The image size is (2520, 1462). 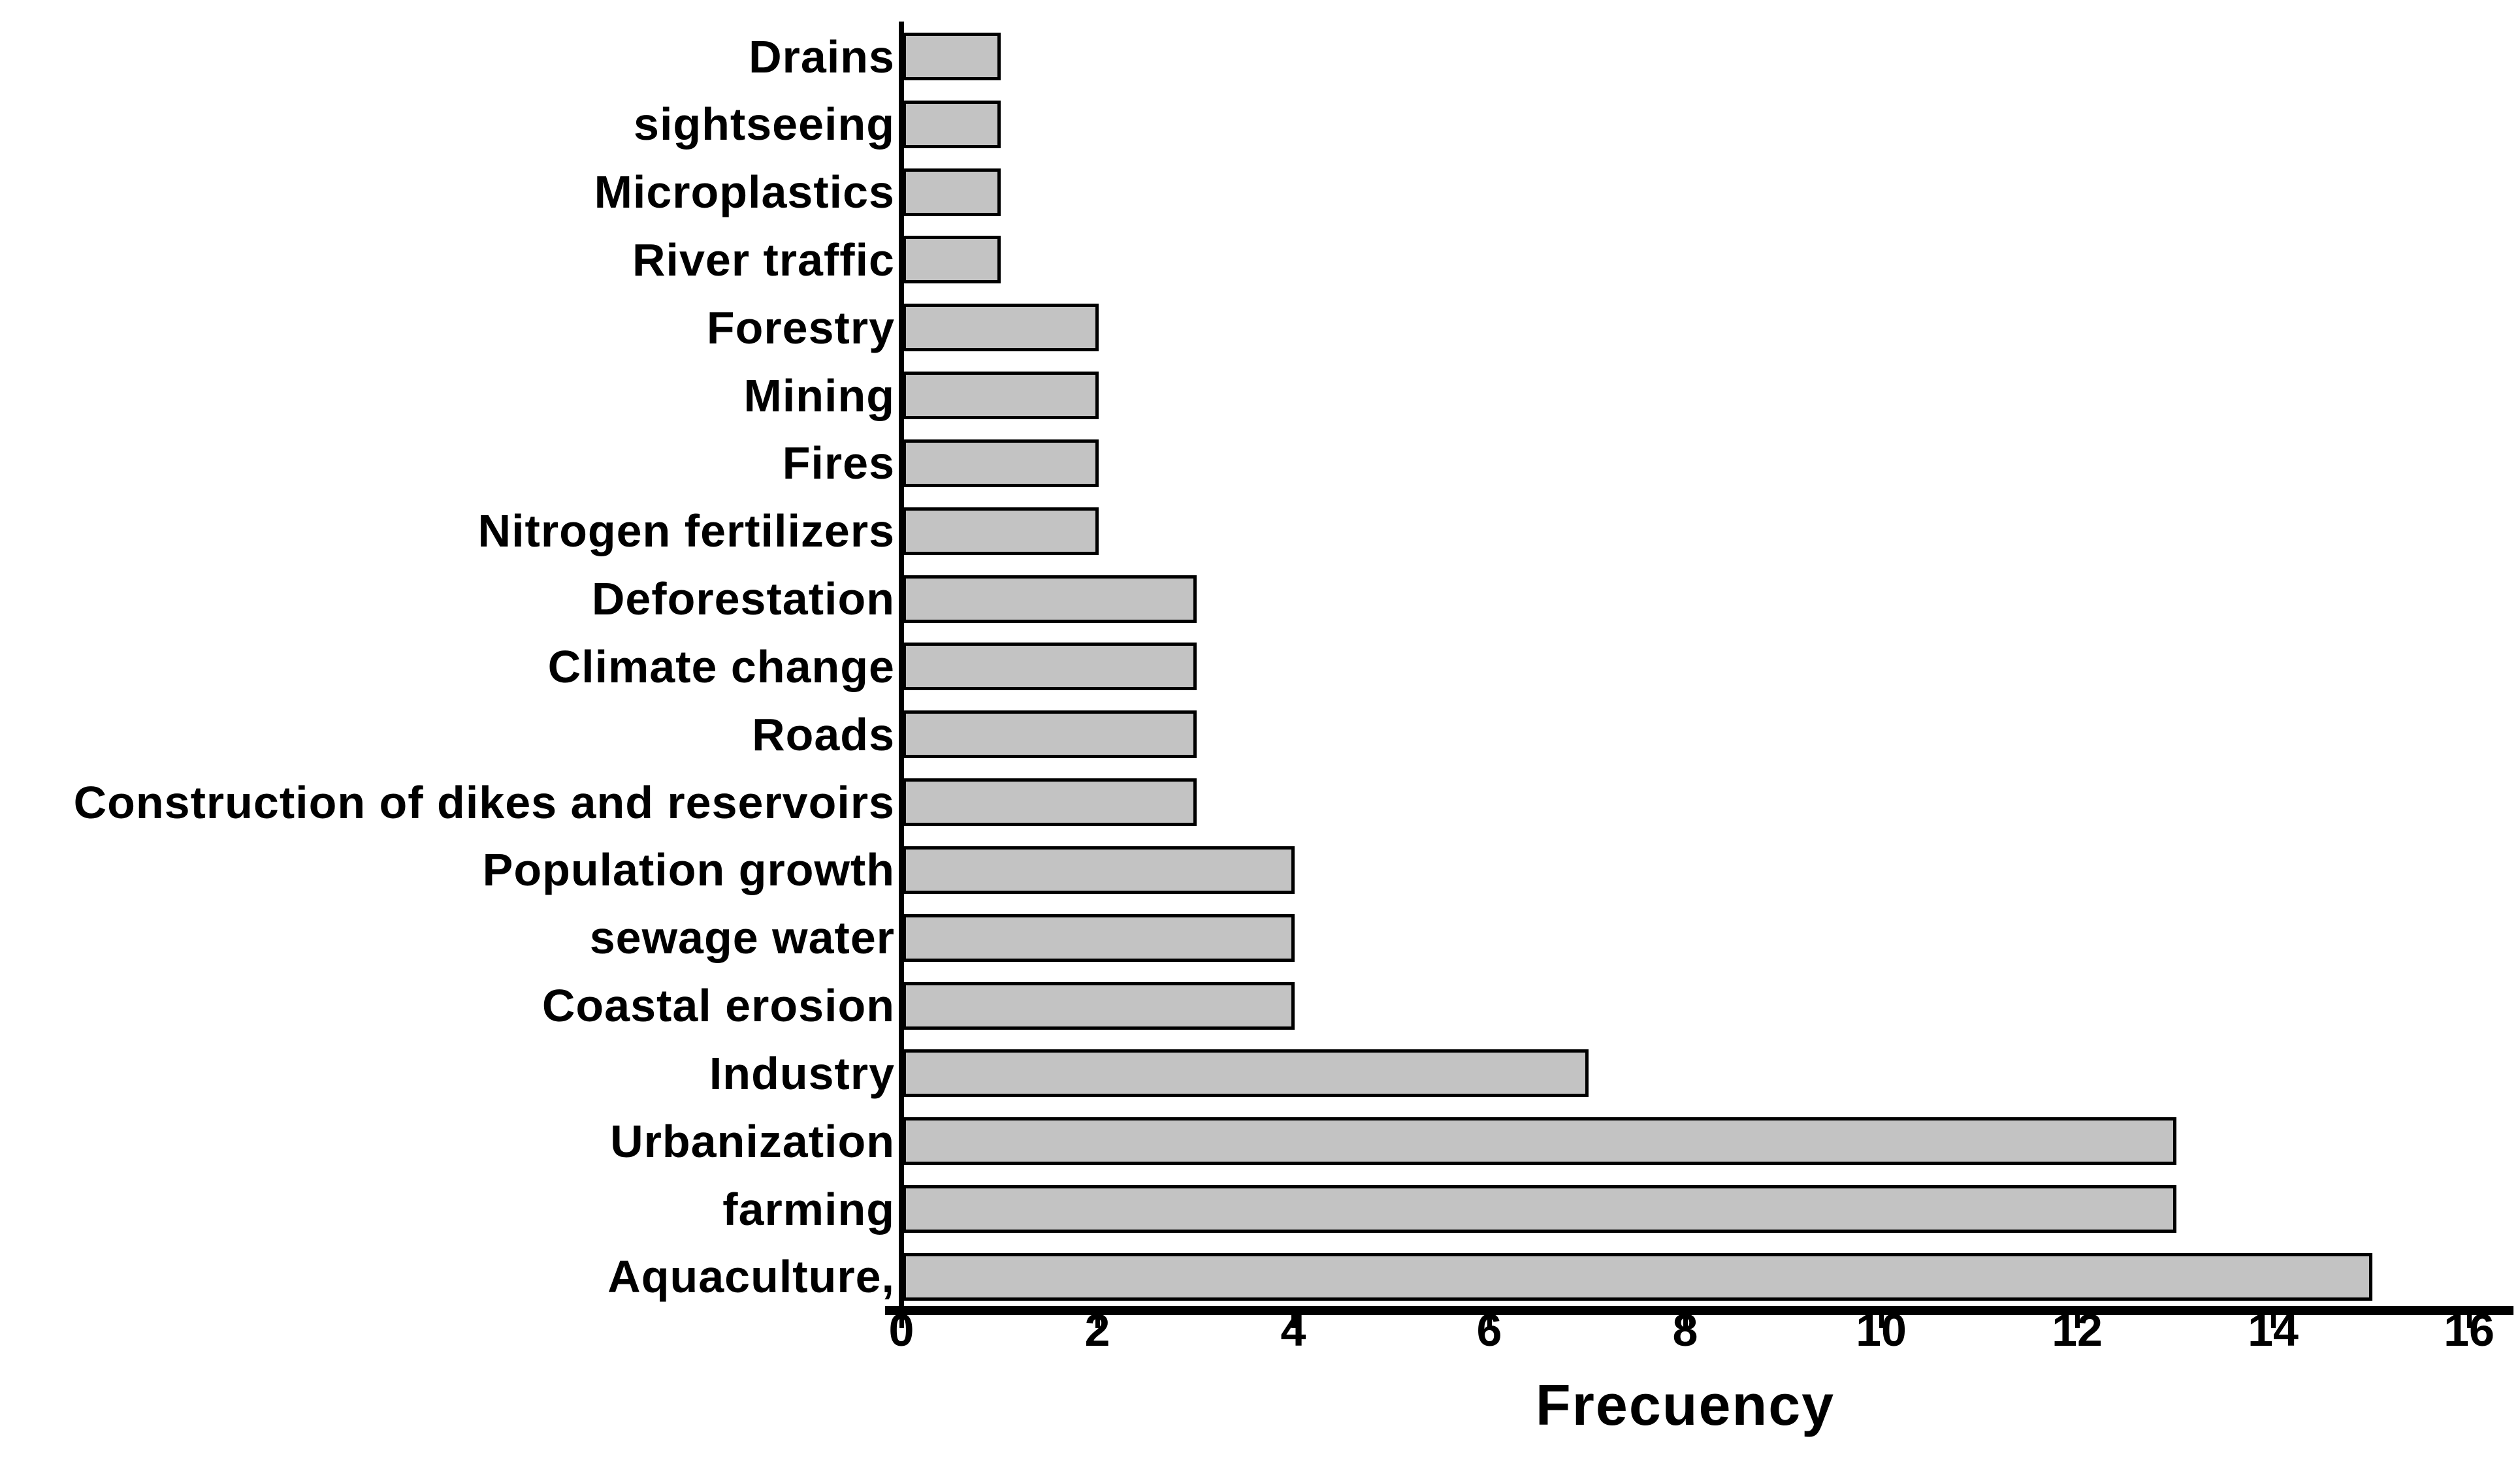 What do you see at coordinates (1699, 1310) in the screenshot?
I see `x-axis-line` at bounding box center [1699, 1310].